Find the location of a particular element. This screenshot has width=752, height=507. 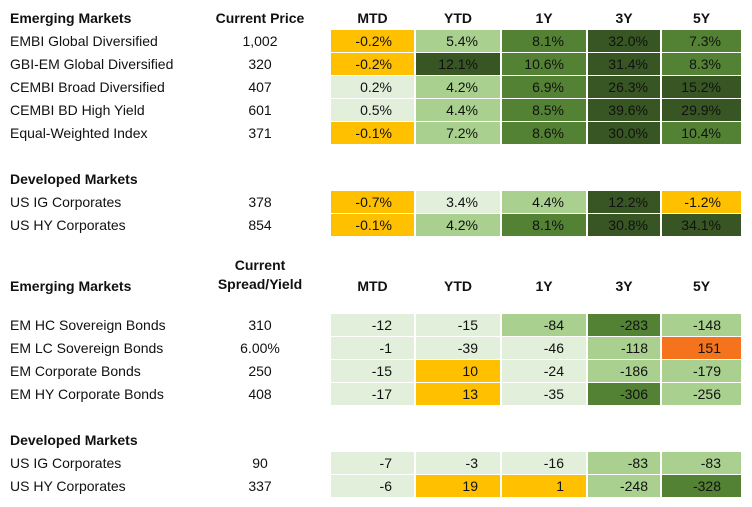

value-cell: -0.1% is located at coordinates (372, 133).